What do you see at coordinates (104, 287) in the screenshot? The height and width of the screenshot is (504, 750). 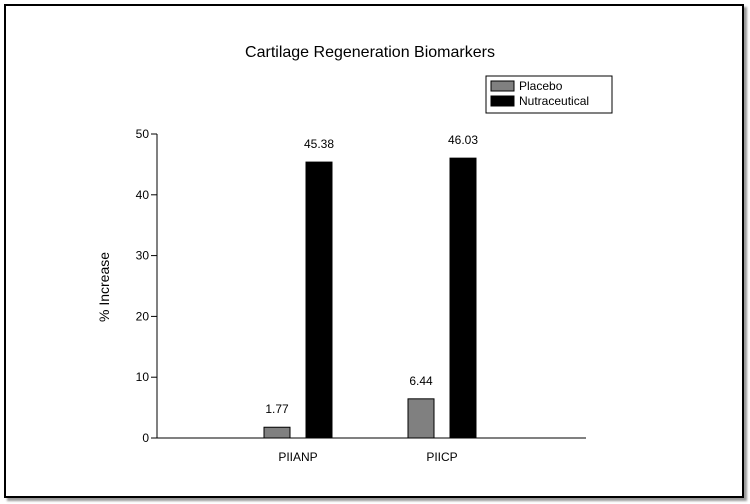 I see `y-axis-label: % Increase` at bounding box center [104, 287].